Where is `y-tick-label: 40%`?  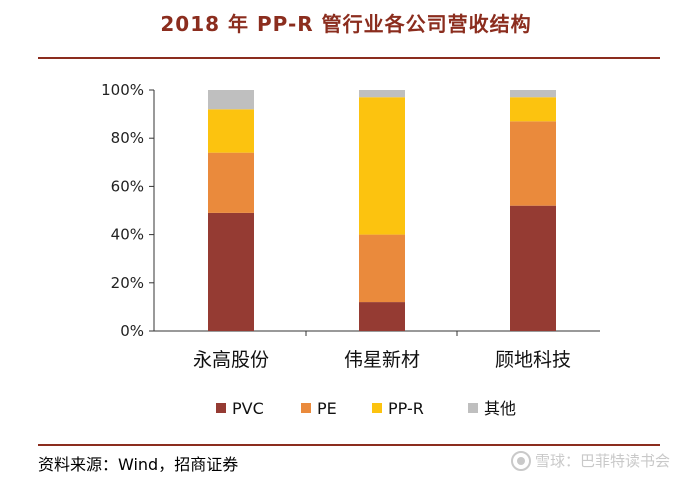
y-tick-label: 40% is located at coordinates (127, 235).